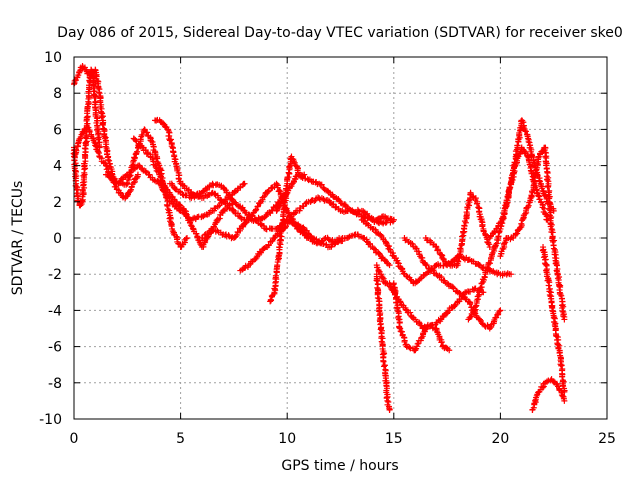  Describe the element at coordinates (50, 239) in the screenshot. I see `y-tick-labels: -10 -8 -6 -4 -2 0 2 4 6 8 10` at that location.